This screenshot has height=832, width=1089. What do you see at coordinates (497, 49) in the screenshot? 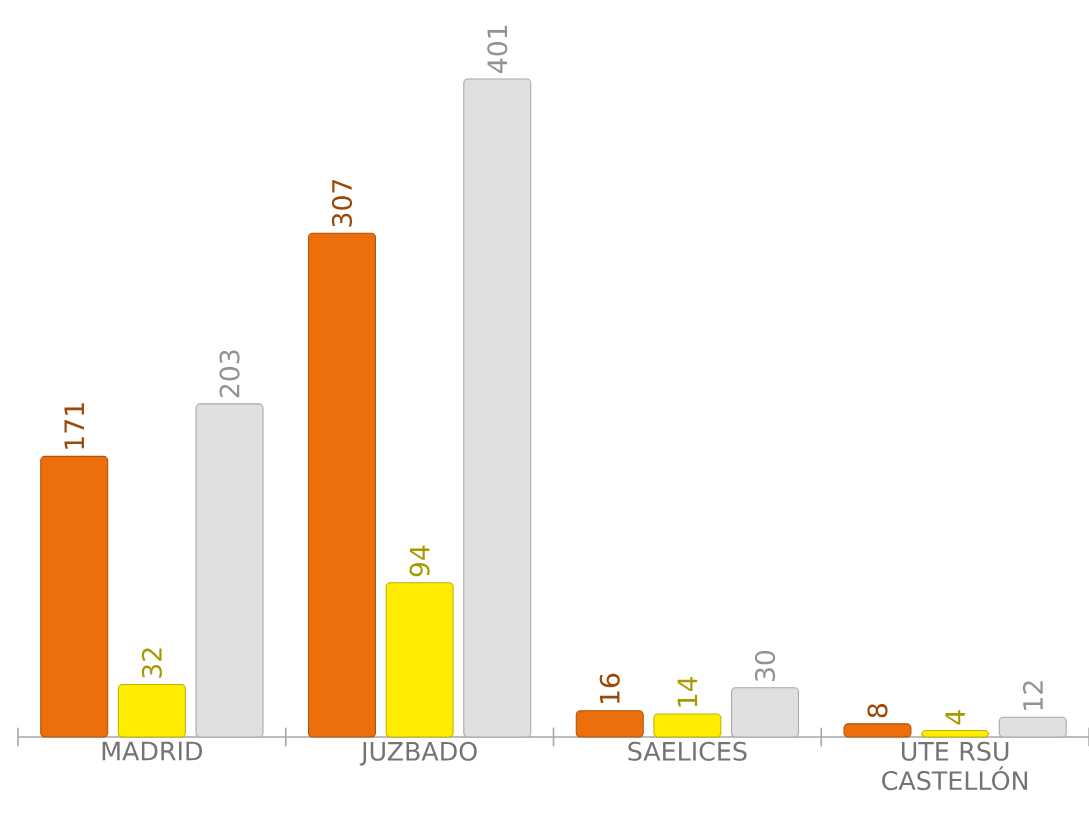
I see `data-label: 401` at bounding box center [497, 49].